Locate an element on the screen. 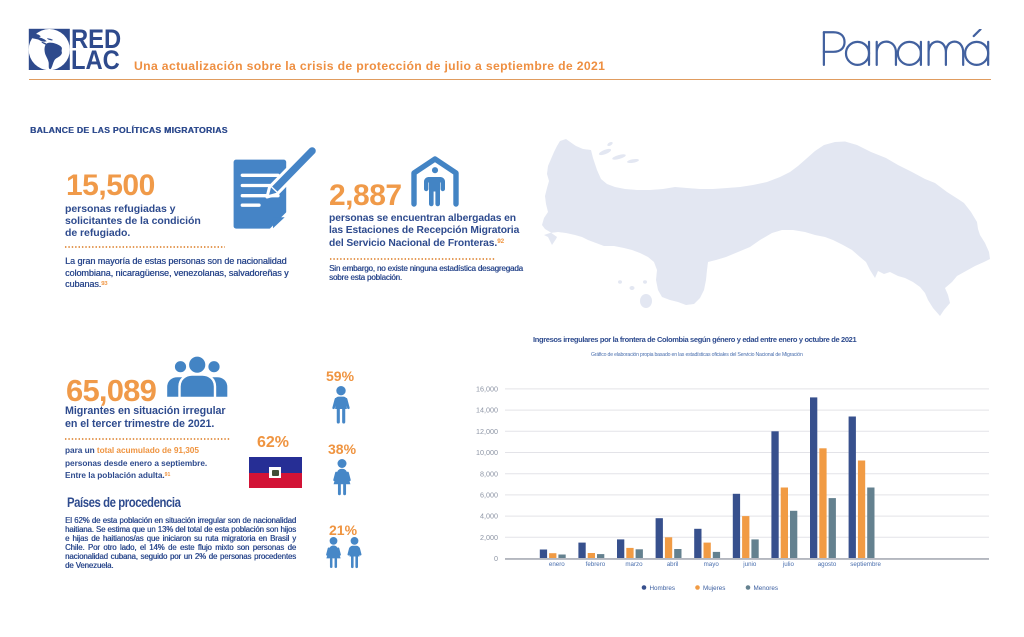 The image size is (1024, 637). svg-text: septiembre is located at coordinates (865, 564).